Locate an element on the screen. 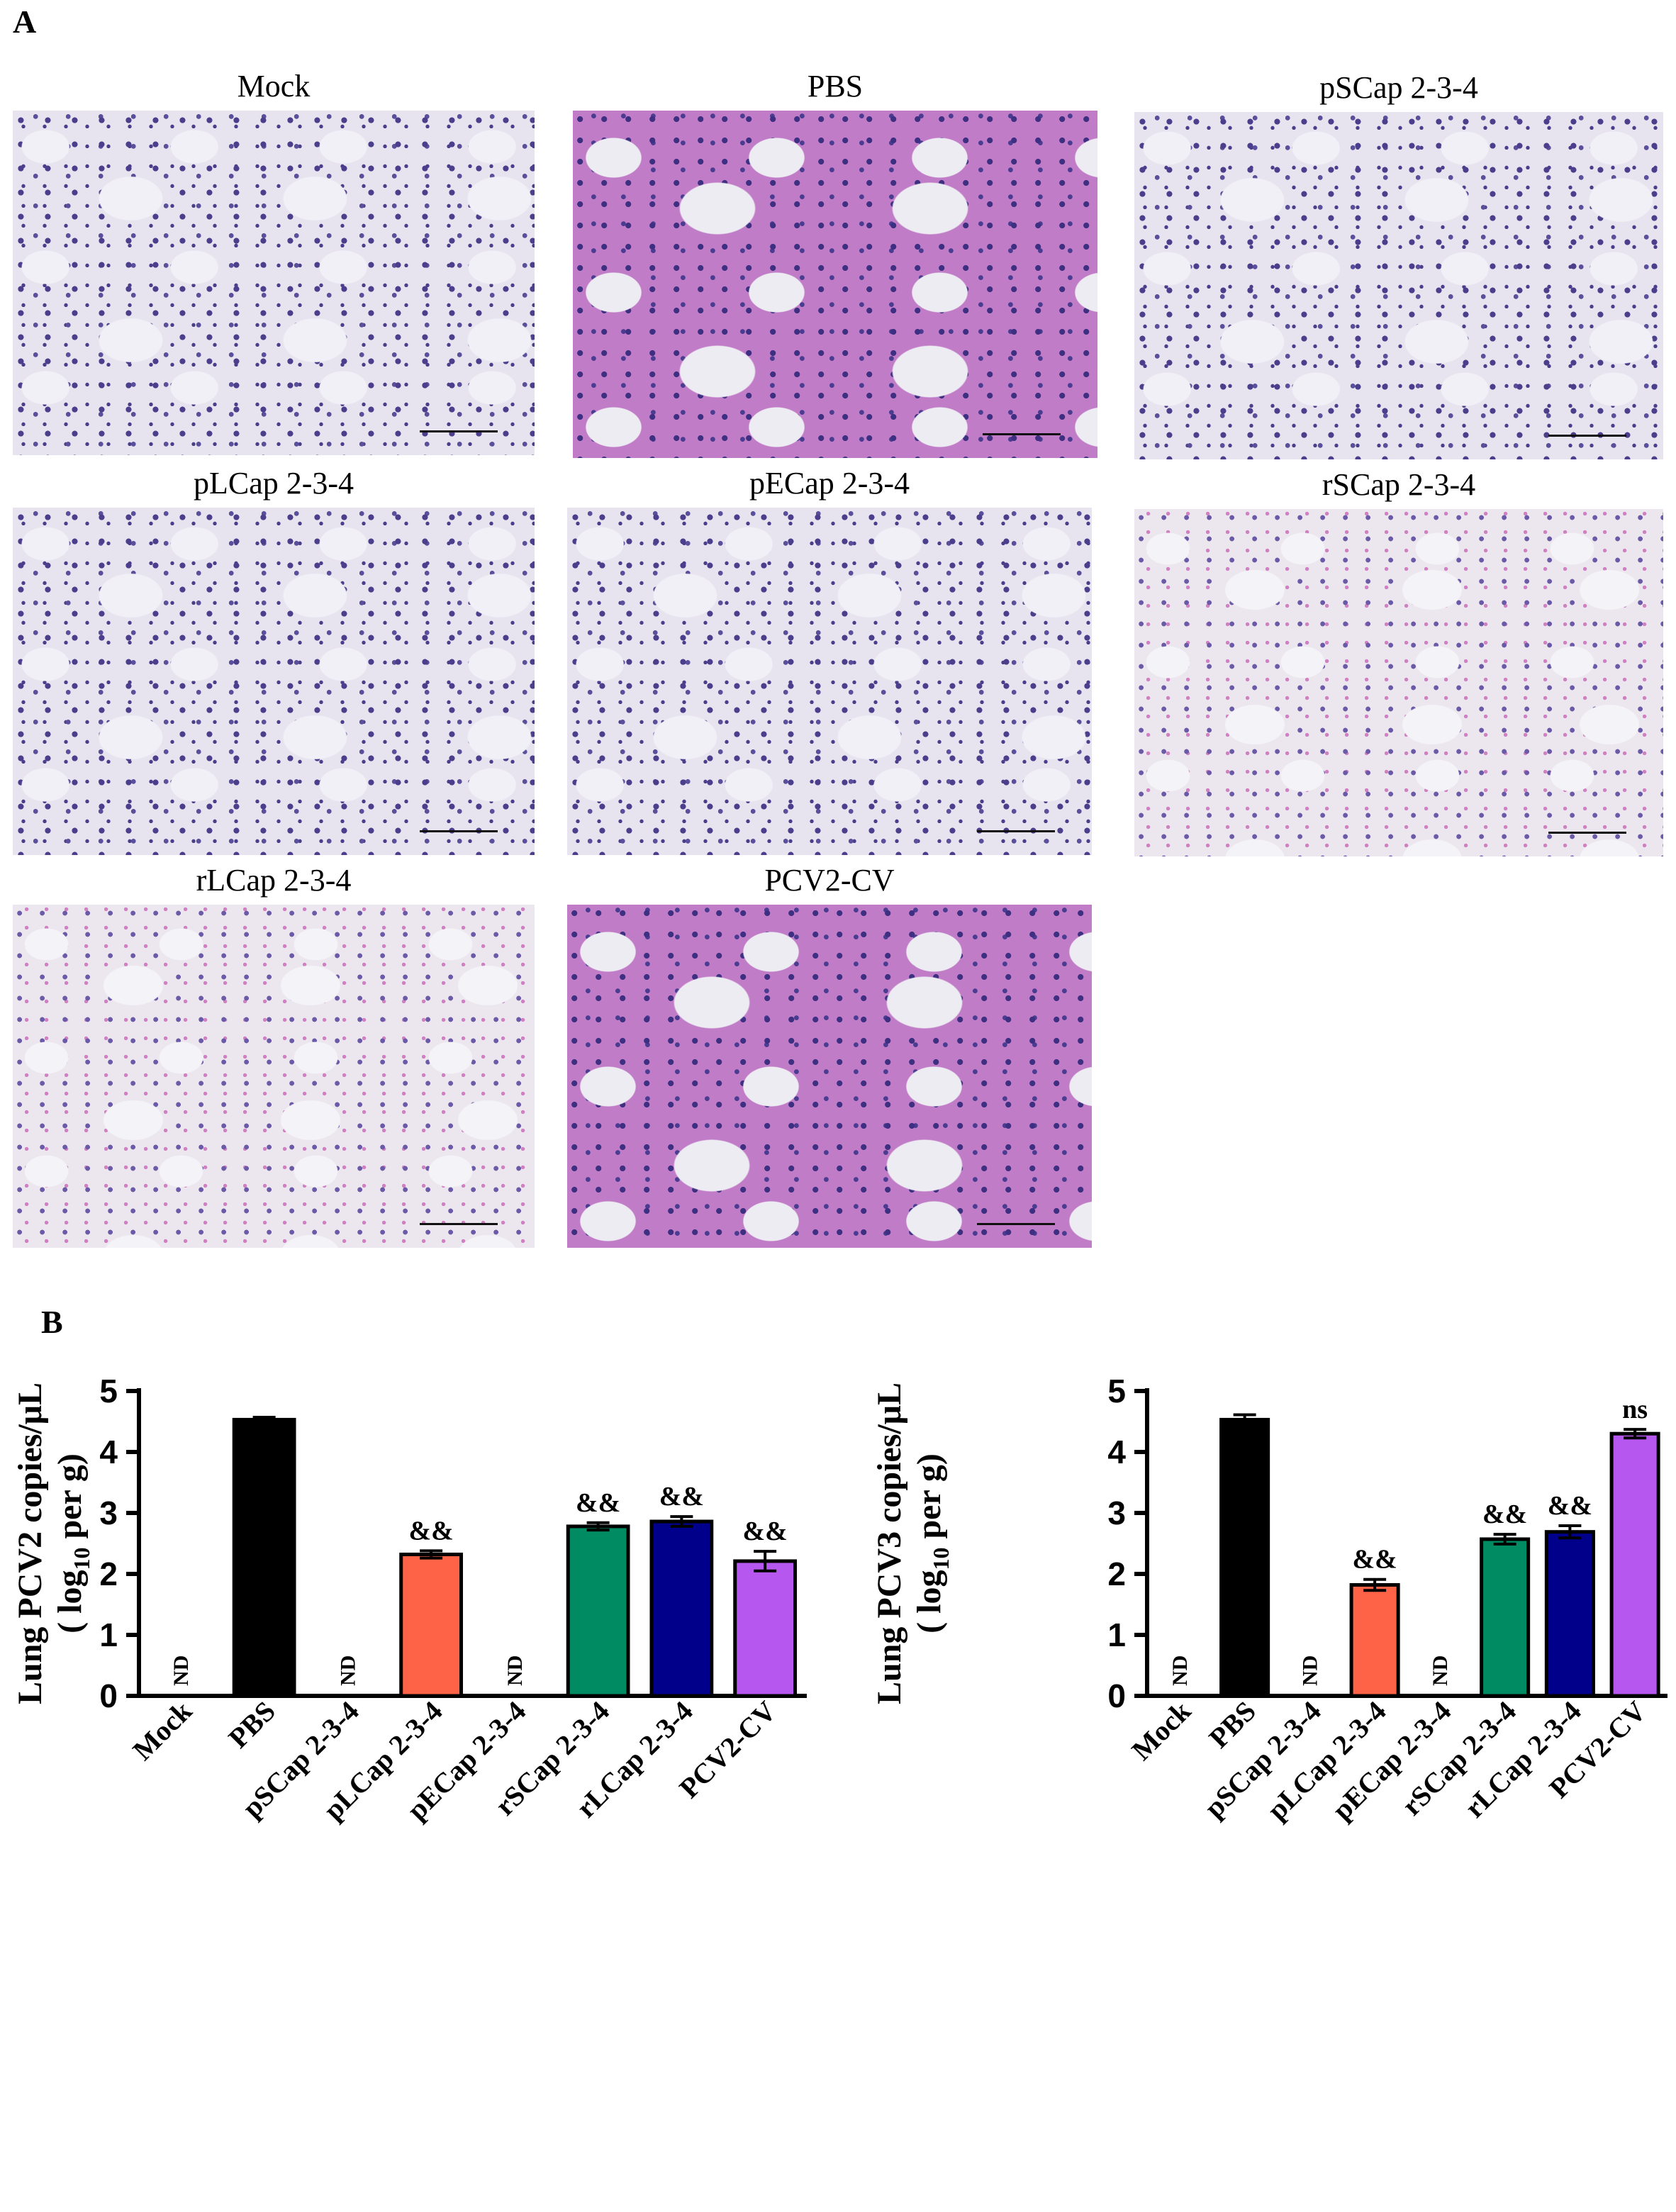 The image size is (1676, 2212). micrograph-caption: pSCap 2-3-4 is located at coordinates (1399, 88).